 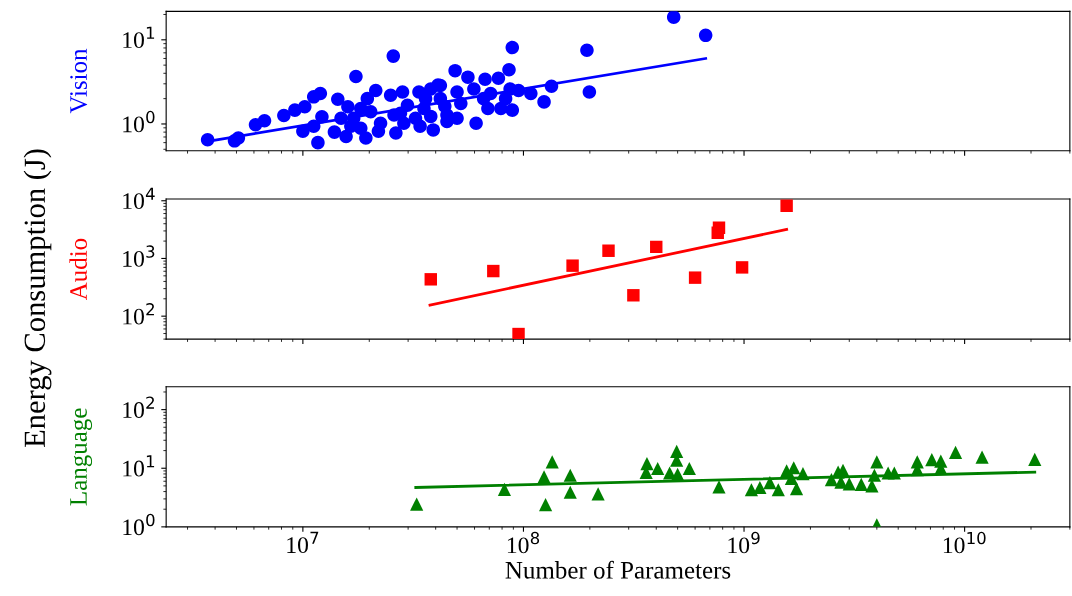 What do you see at coordinates (78, 269) in the screenshot?
I see `y-axis-title: Audio` at bounding box center [78, 269].